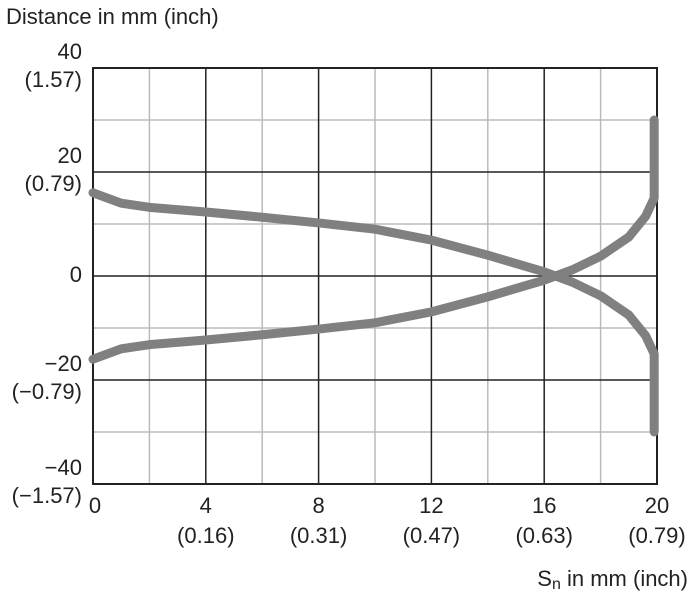  Describe the element at coordinates (544, 578) in the screenshot. I see `x-axis-symbol: S` at that location.